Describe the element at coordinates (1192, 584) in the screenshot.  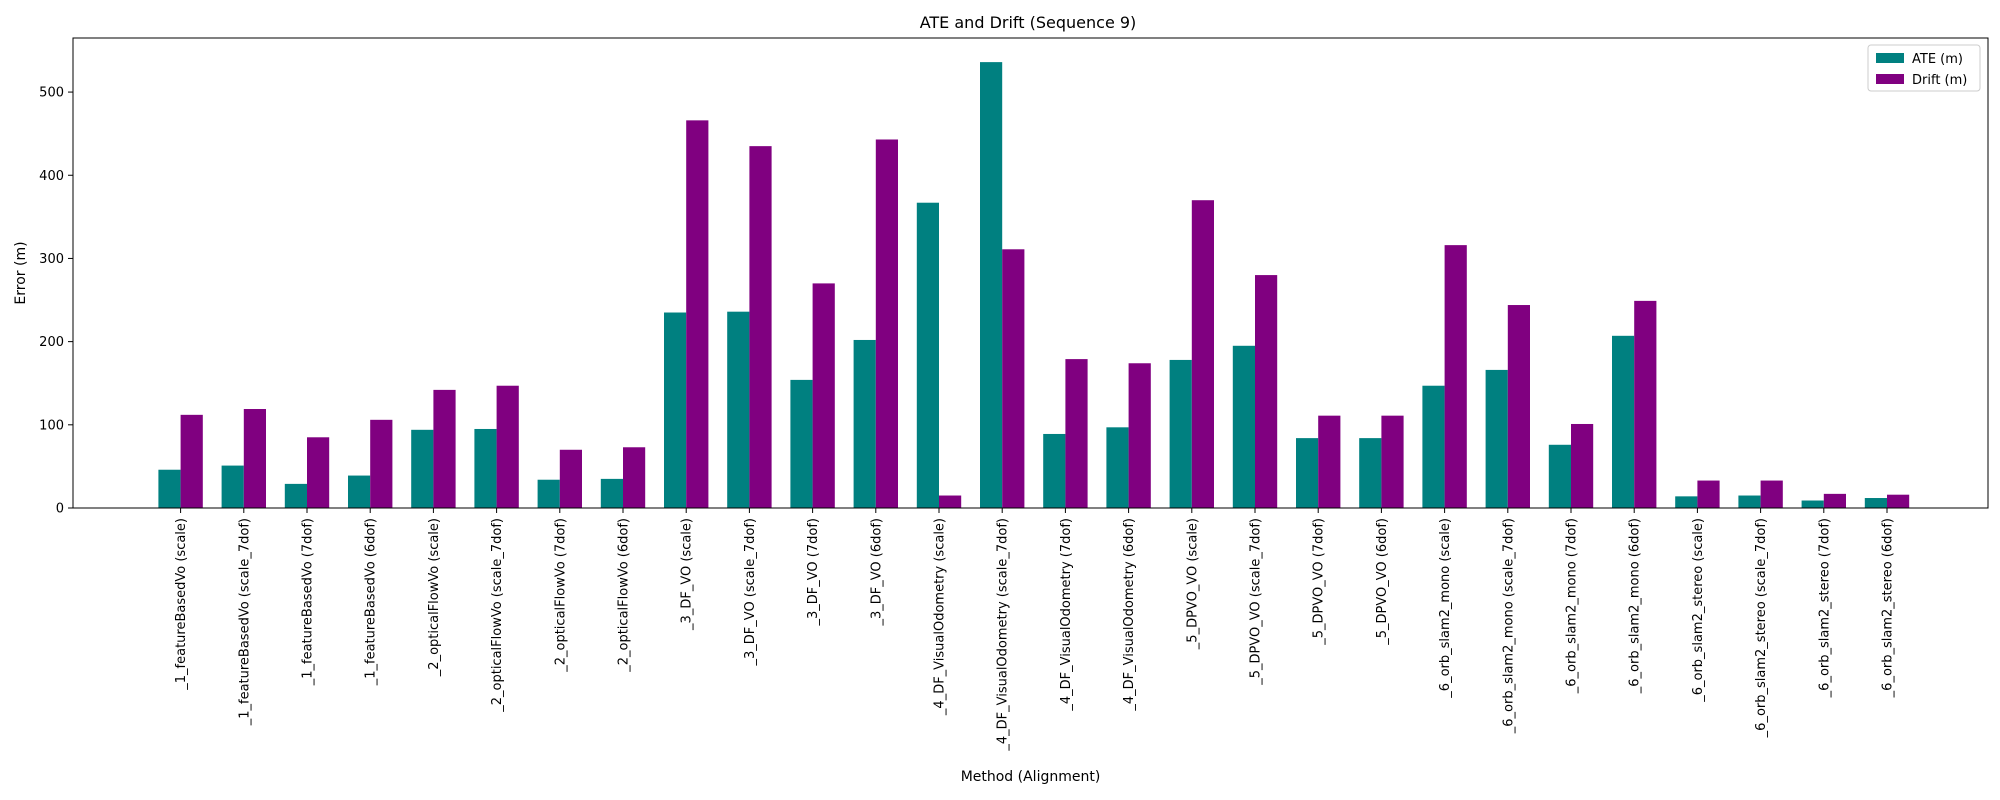
I see `x-tick-label: _5_DPVO_VO (scale)` at that location.